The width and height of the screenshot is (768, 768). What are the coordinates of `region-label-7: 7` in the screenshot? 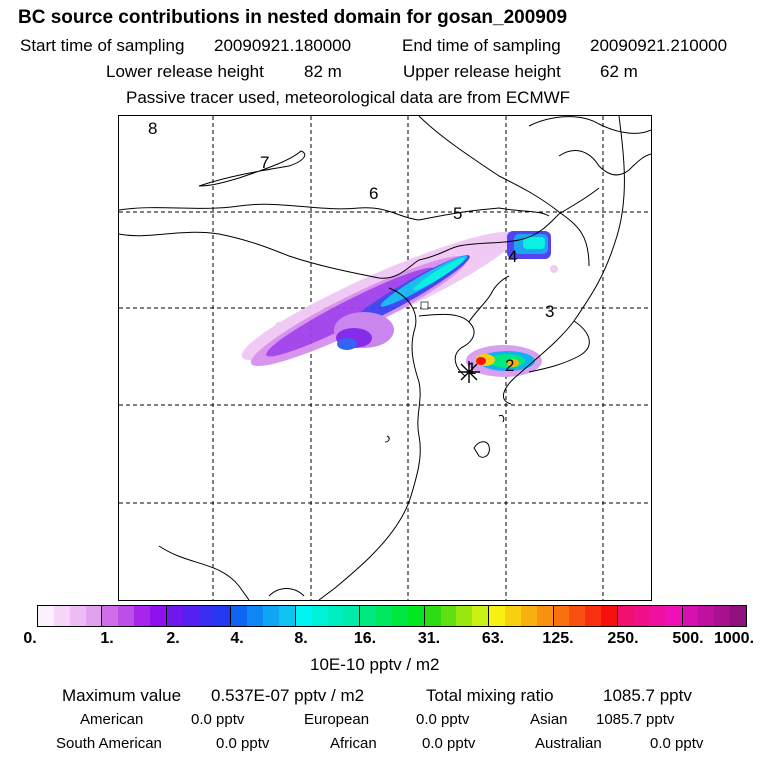 It's located at (264, 162).